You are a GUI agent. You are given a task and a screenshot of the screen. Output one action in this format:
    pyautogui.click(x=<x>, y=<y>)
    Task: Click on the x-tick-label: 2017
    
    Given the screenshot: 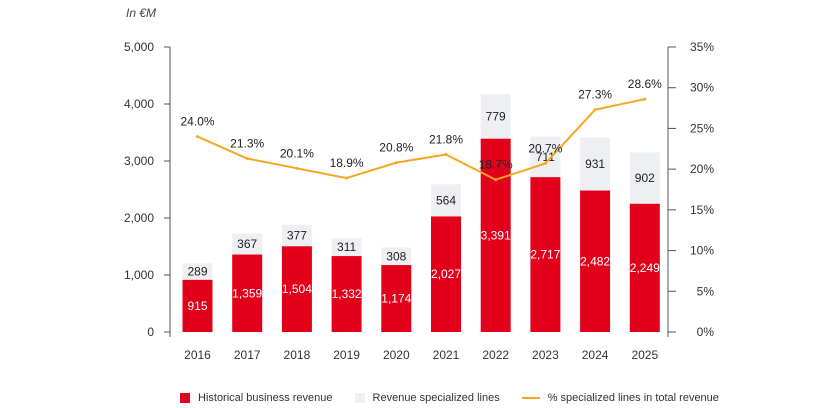 What is the action you would take?
    pyautogui.click(x=247, y=355)
    